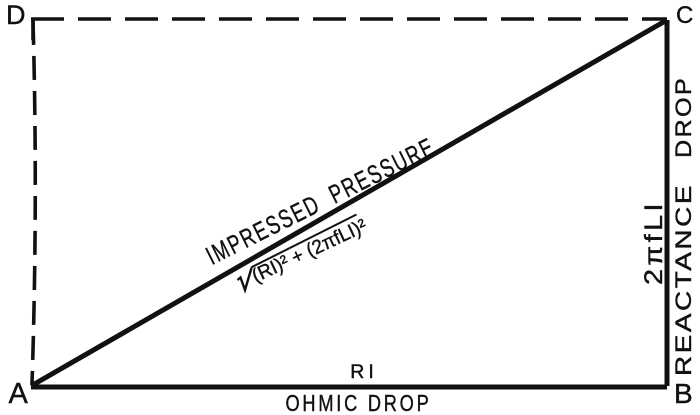  I want to click on svg-text: REACTANCE, so click(683, 279).